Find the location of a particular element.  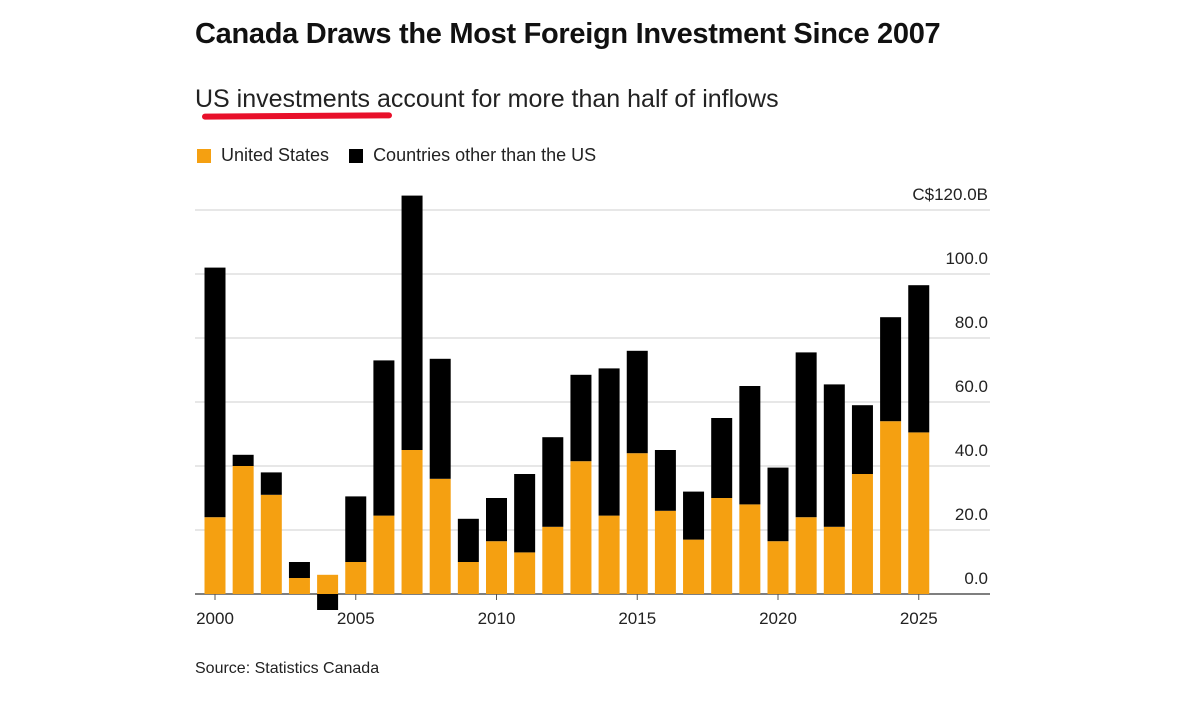

x-tick-label: 2000 is located at coordinates (215, 618).